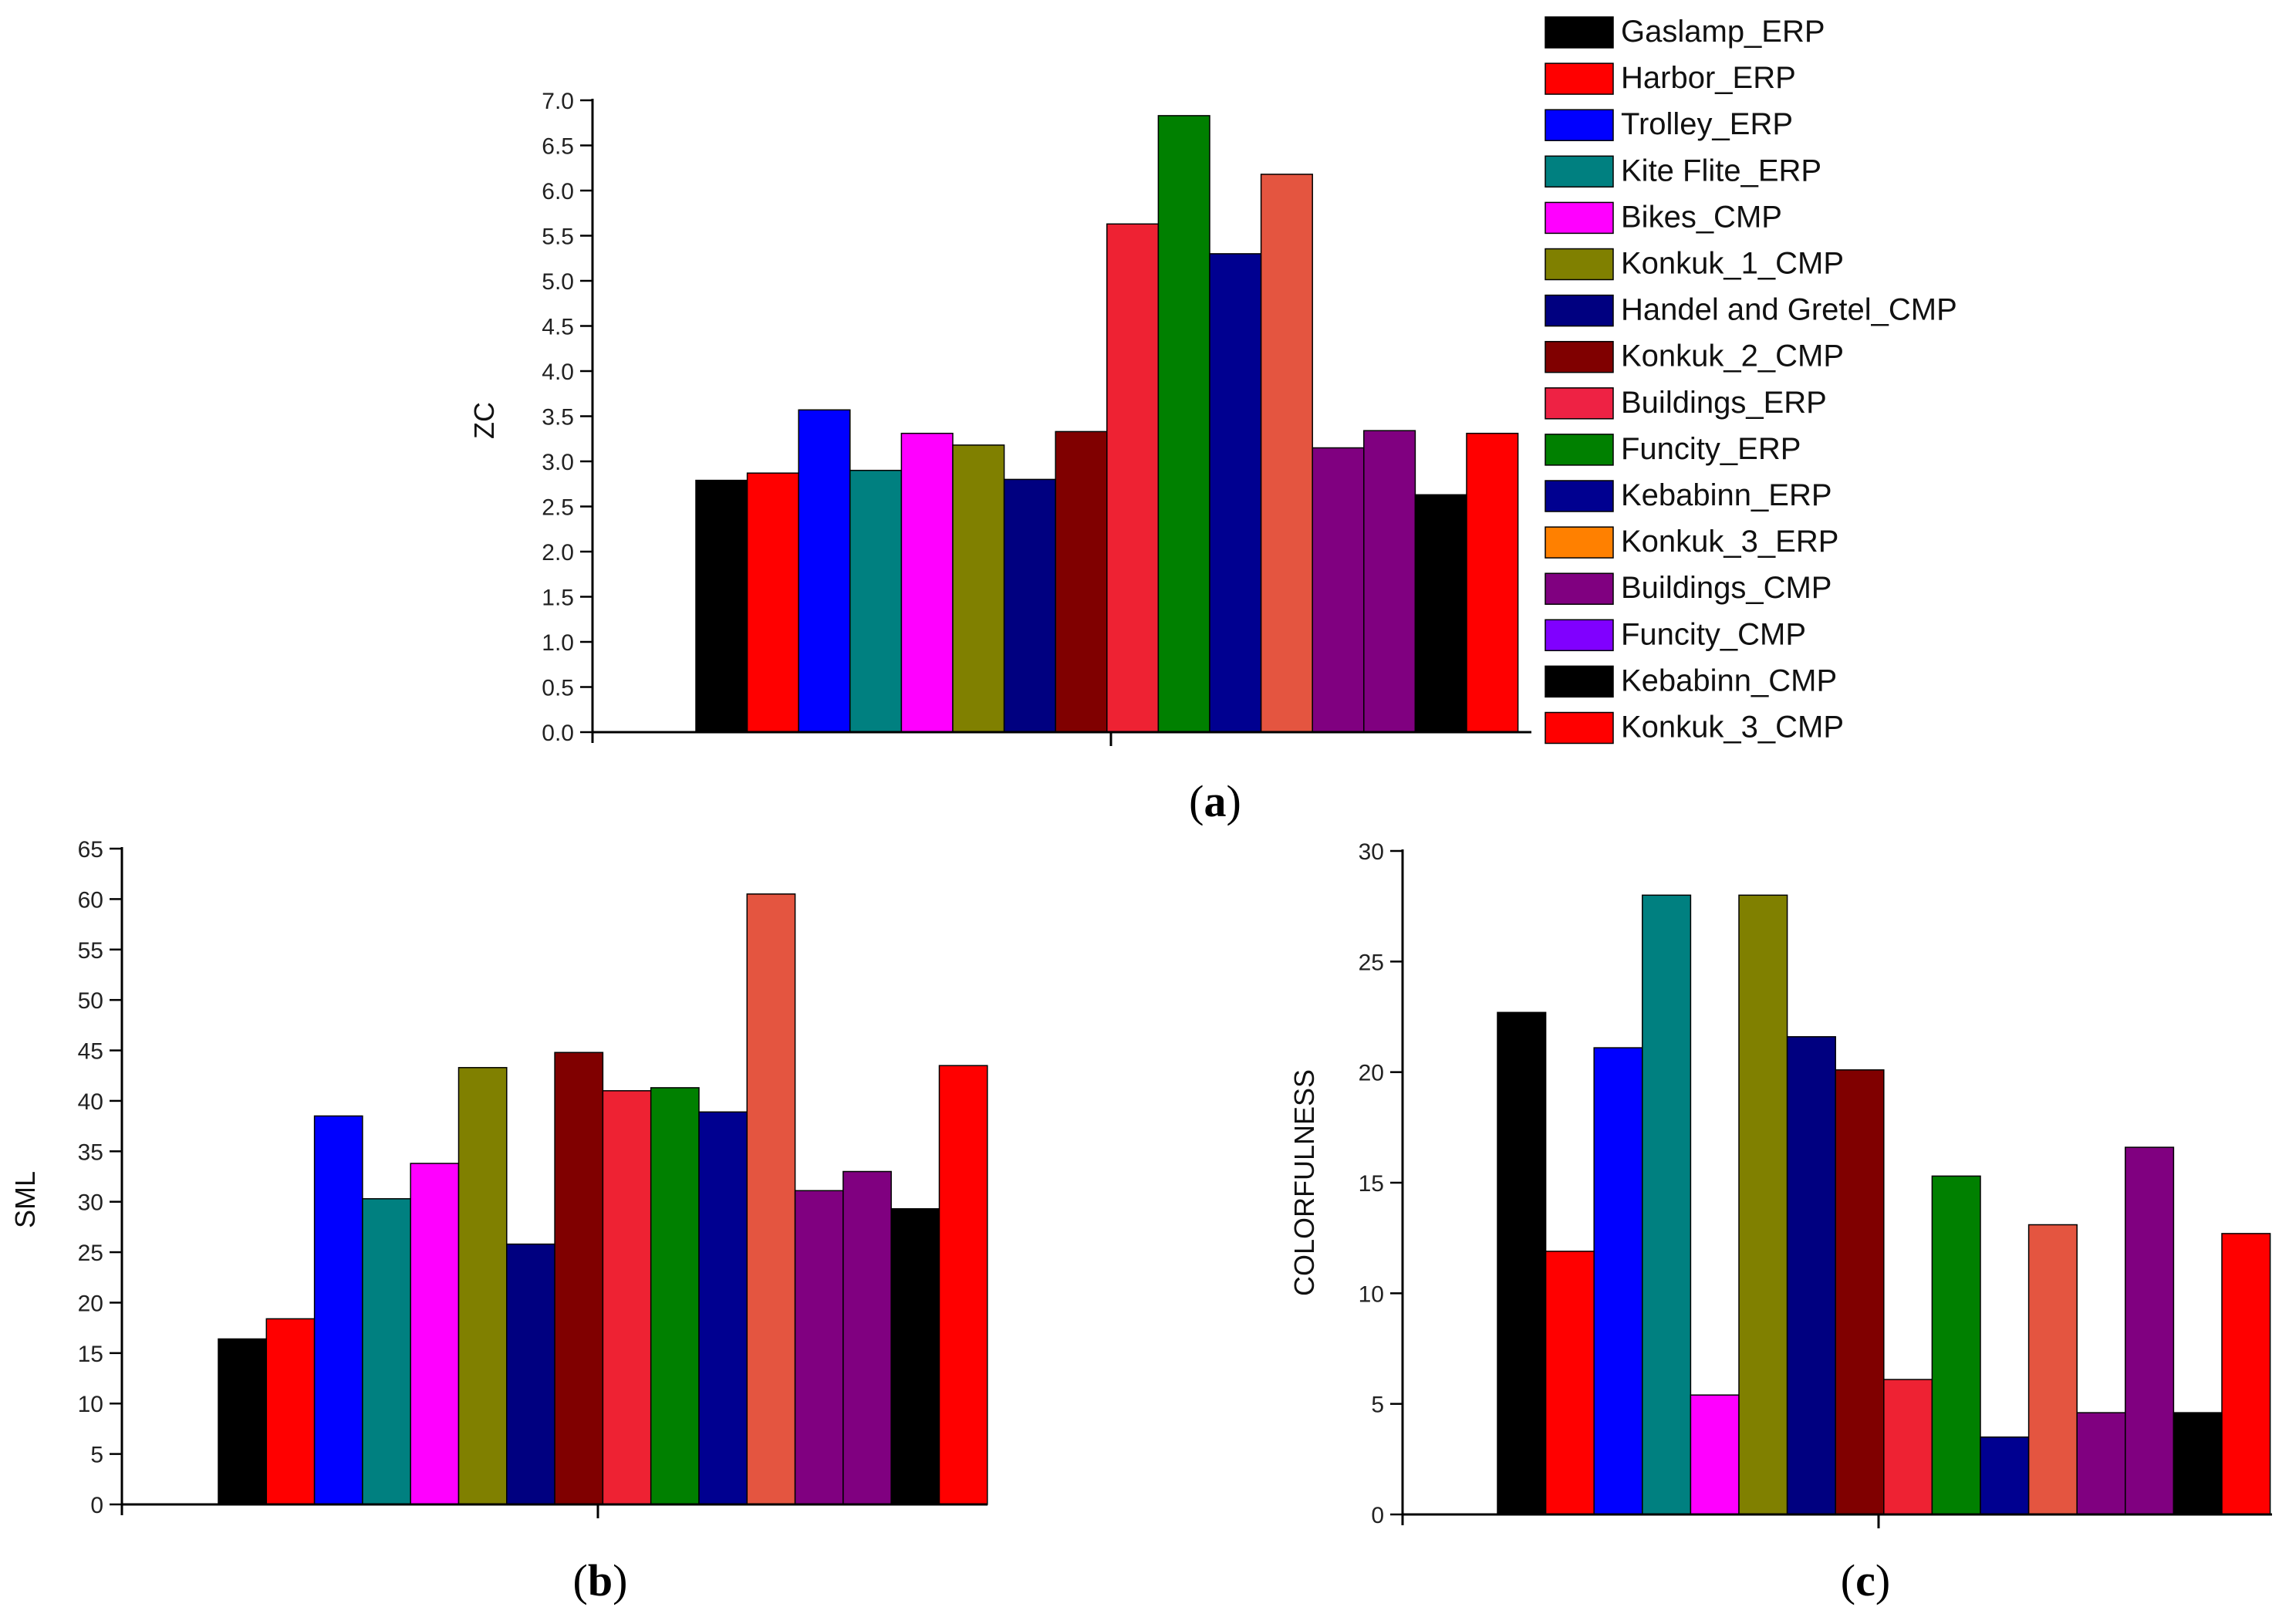 This screenshot has width=2289, height=1624. I want to click on legend-label: Kite Flite_ERP, so click(1721, 170).